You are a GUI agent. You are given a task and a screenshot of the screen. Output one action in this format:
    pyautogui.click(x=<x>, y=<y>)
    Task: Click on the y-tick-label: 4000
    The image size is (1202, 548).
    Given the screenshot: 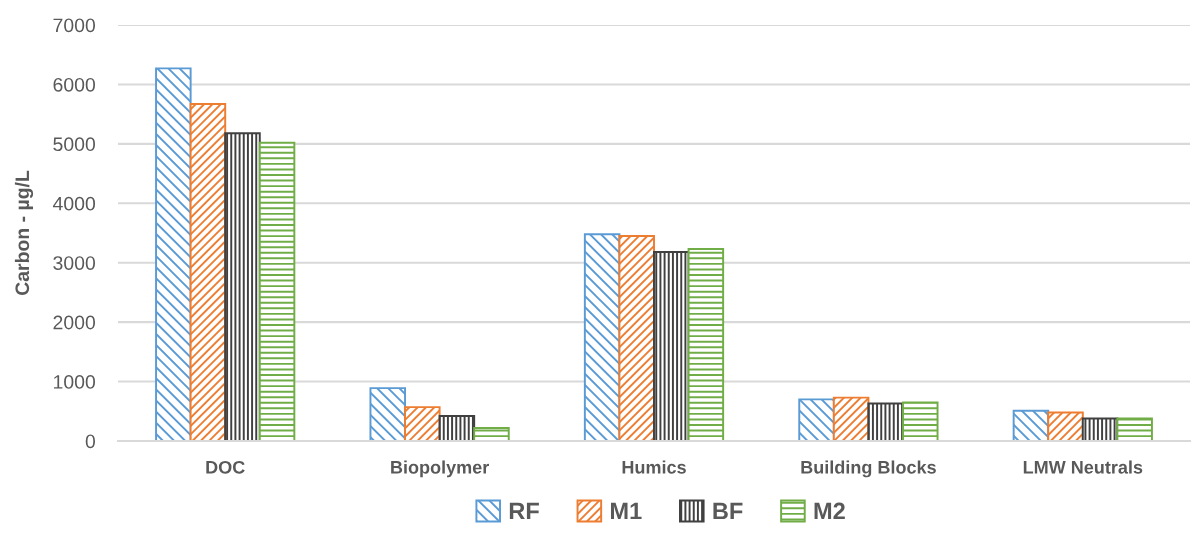 What is the action you would take?
    pyautogui.click(x=74, y=203)
    